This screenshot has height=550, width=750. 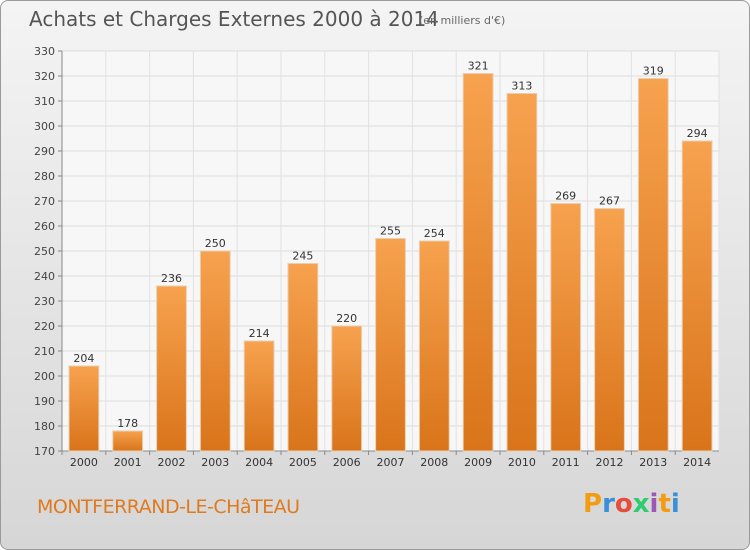 I want to click on data-label: 321, so click(x=478, y=66).